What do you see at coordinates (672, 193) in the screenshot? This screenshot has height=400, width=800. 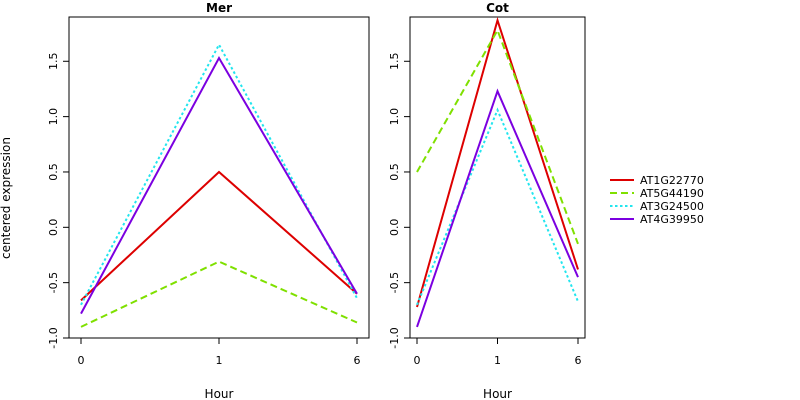 I see `legend-label: AT5G44190` at bounding box center [672, 193].